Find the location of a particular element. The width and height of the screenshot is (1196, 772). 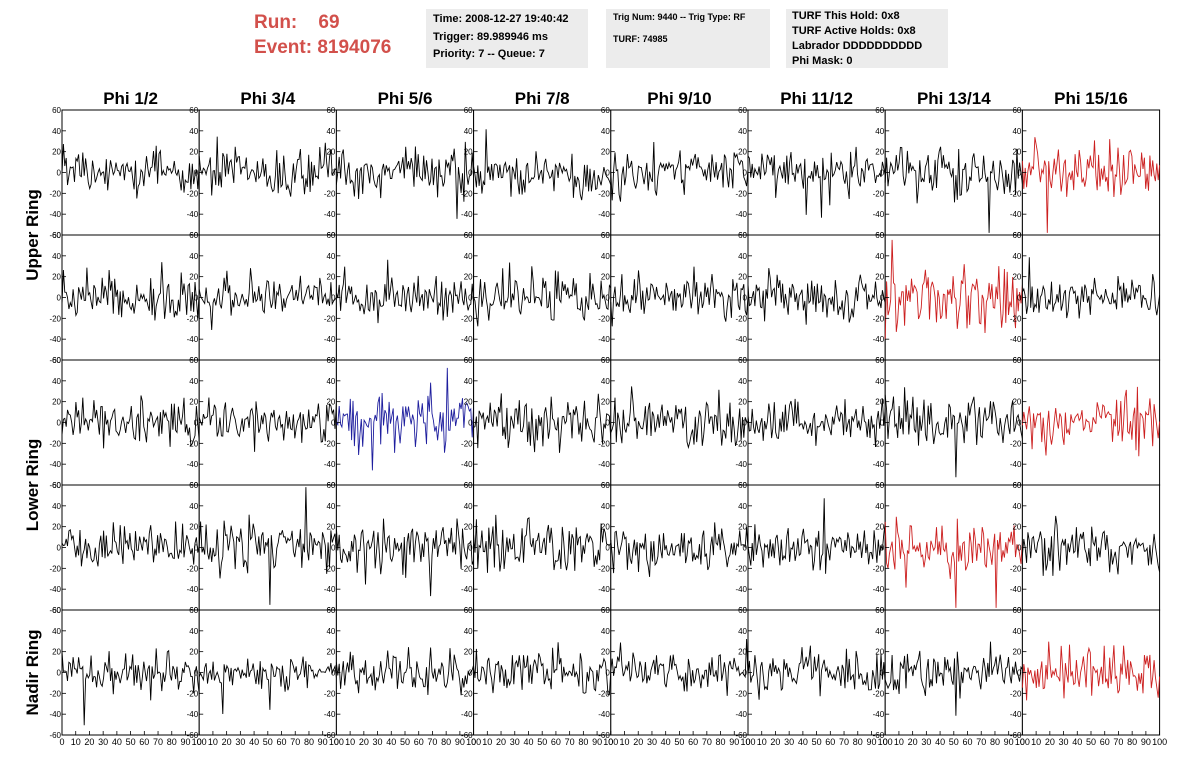

x-tick-label: 50 is located at coordinates (542, 742).